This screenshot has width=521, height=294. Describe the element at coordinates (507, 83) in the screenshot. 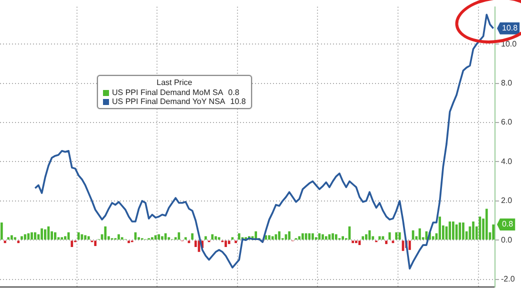

I see `y-tick-label: 8.0` at that location.